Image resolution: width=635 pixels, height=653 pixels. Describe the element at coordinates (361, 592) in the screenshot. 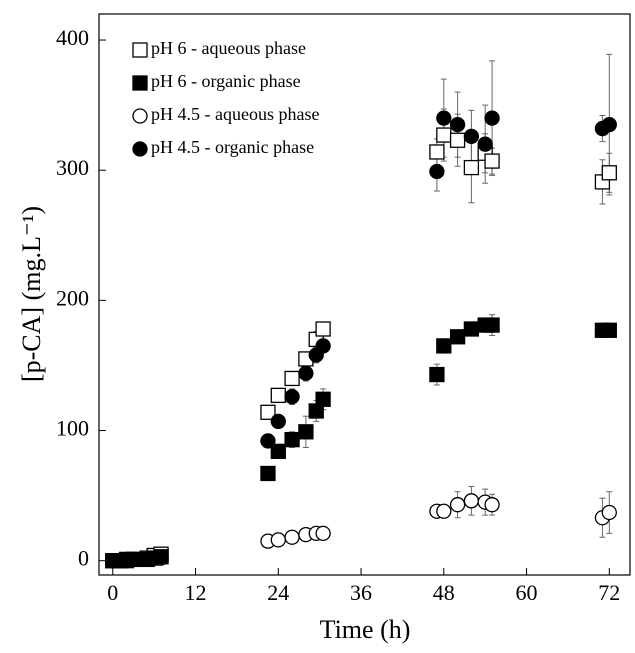

I see `x-tick-label: 36` at that location.